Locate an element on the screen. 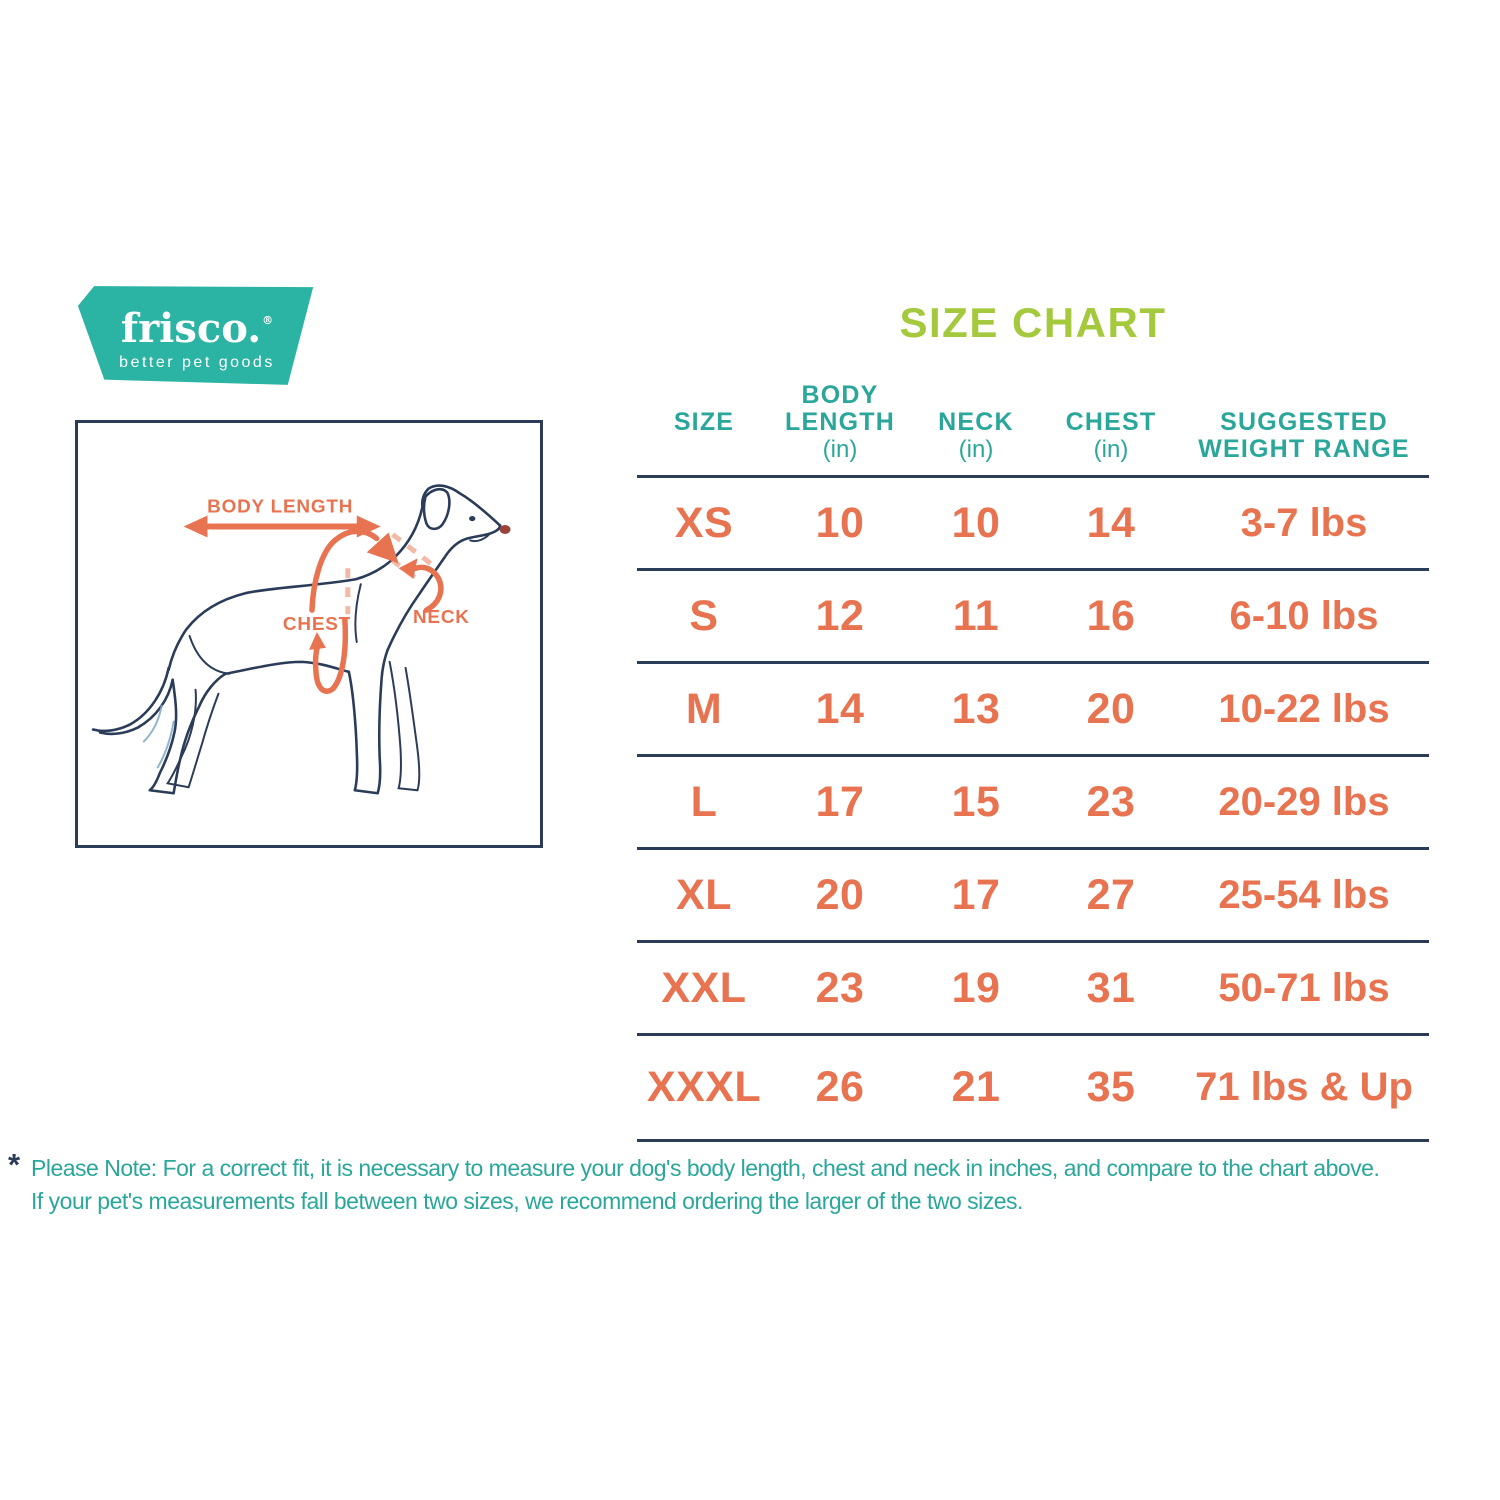 This screenshot has width=1500, height=1500. cell-weight: 71 lbs & Up is located at coordinates (1304, 1087).